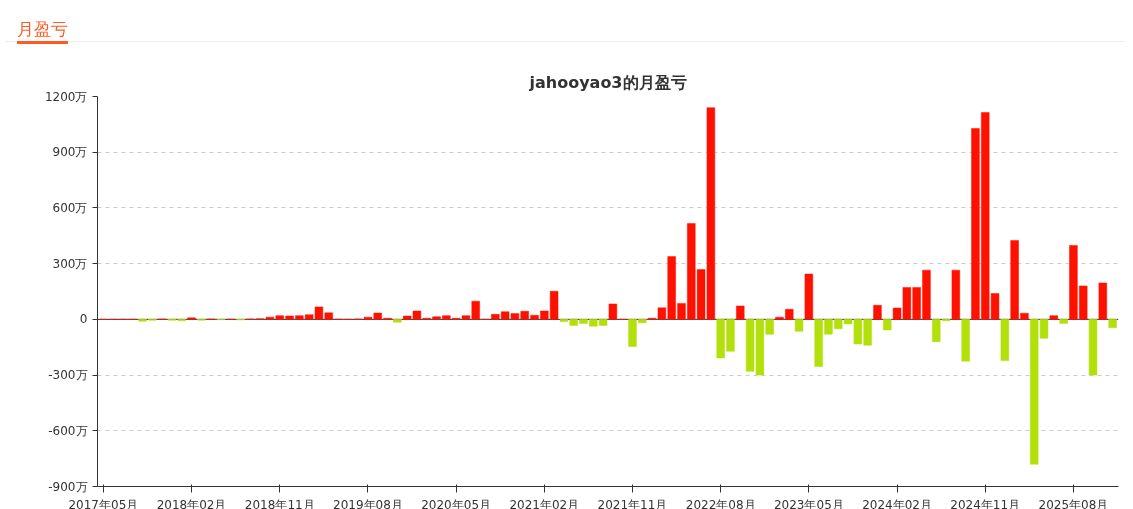 The height and width of the screenshot is (509, 1133). Describe the element at coordinates (68, 486) in the screenshot. I see `y-tick-label: -900万` at that location.